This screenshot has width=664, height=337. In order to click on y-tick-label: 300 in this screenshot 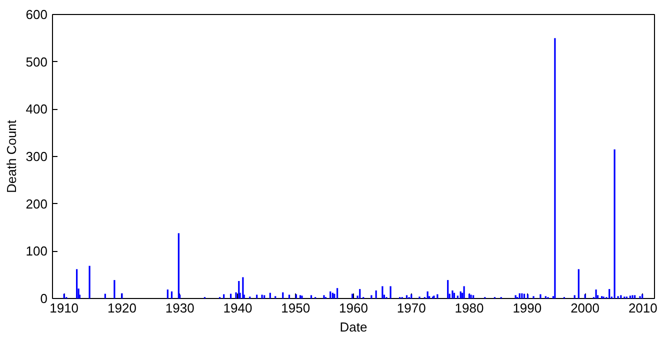, I will do `click(37, 156)`.